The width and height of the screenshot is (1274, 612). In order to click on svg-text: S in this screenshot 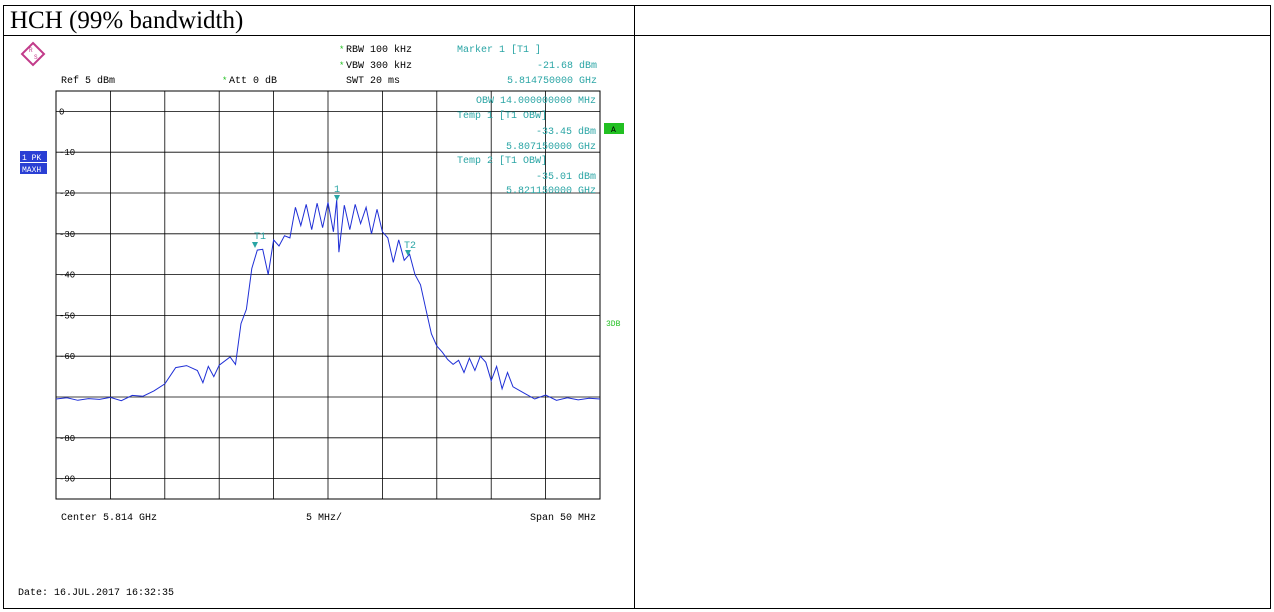, I will do `click(36, 57)`.